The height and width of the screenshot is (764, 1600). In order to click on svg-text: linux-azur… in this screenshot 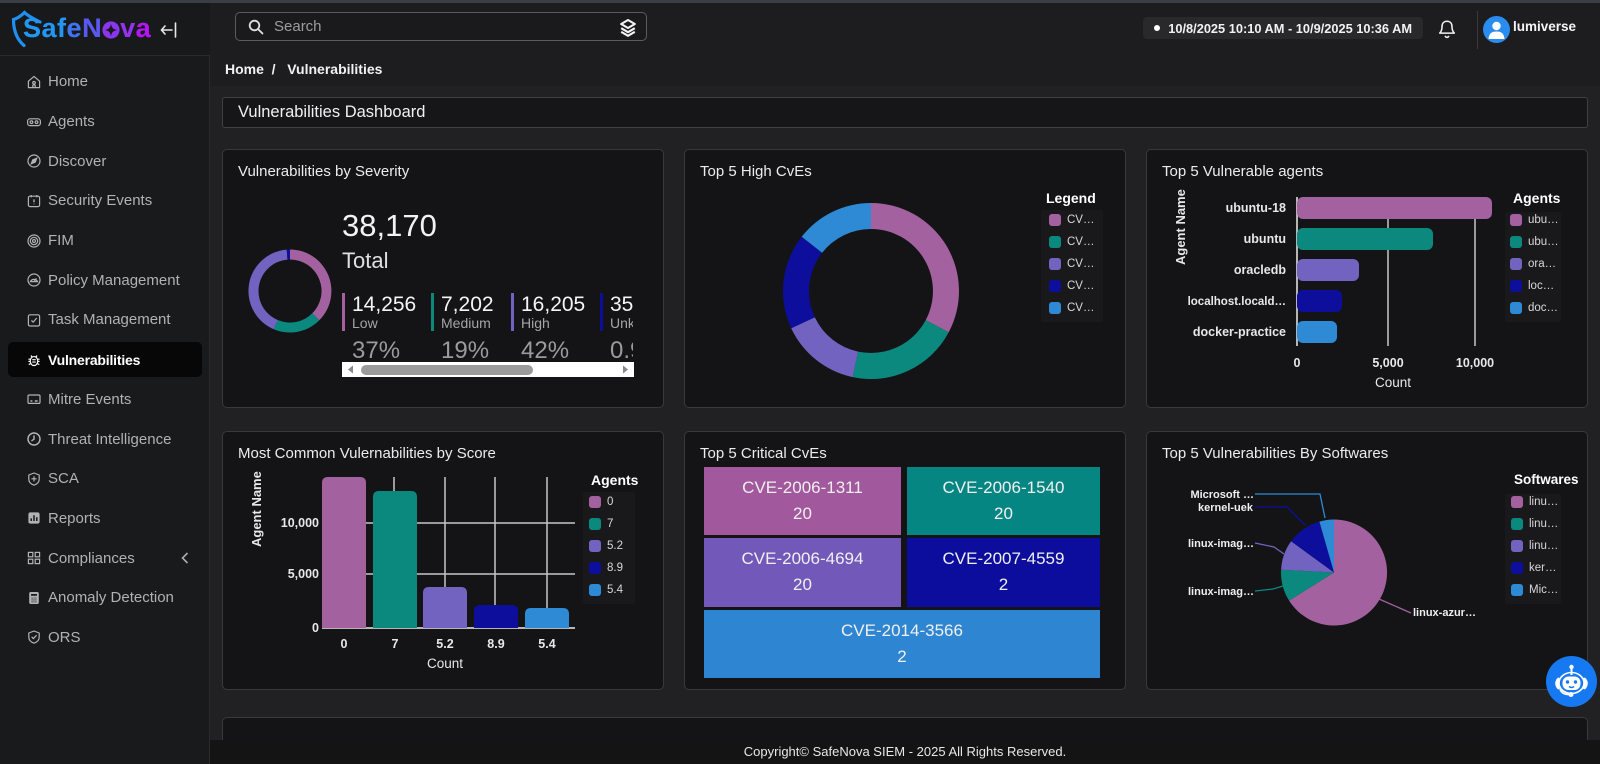, I will do `click(1444, 613)`.